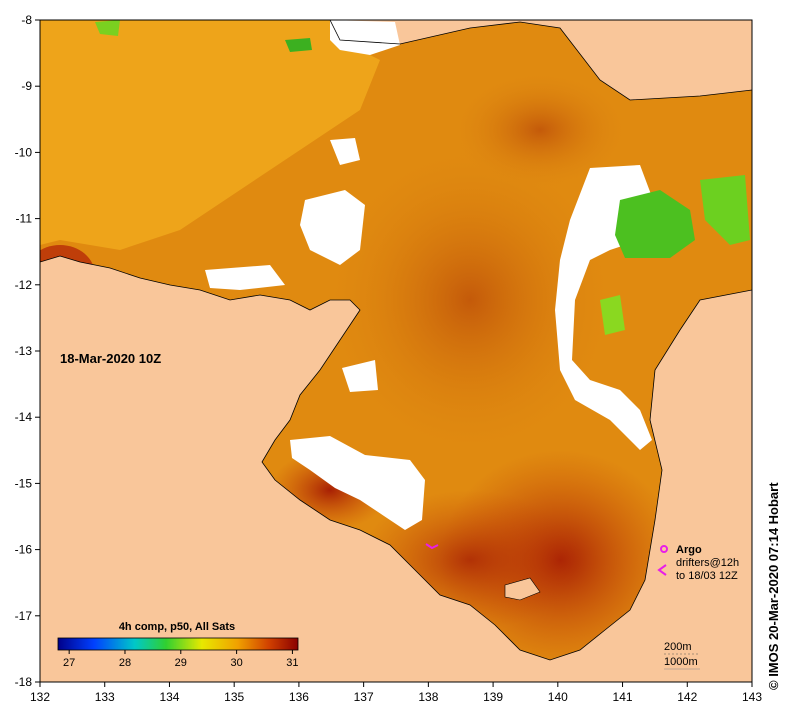 The height and width of the screenshot is (716, 791). I want to click on lon-tick-label: 141, so click(623, 697).